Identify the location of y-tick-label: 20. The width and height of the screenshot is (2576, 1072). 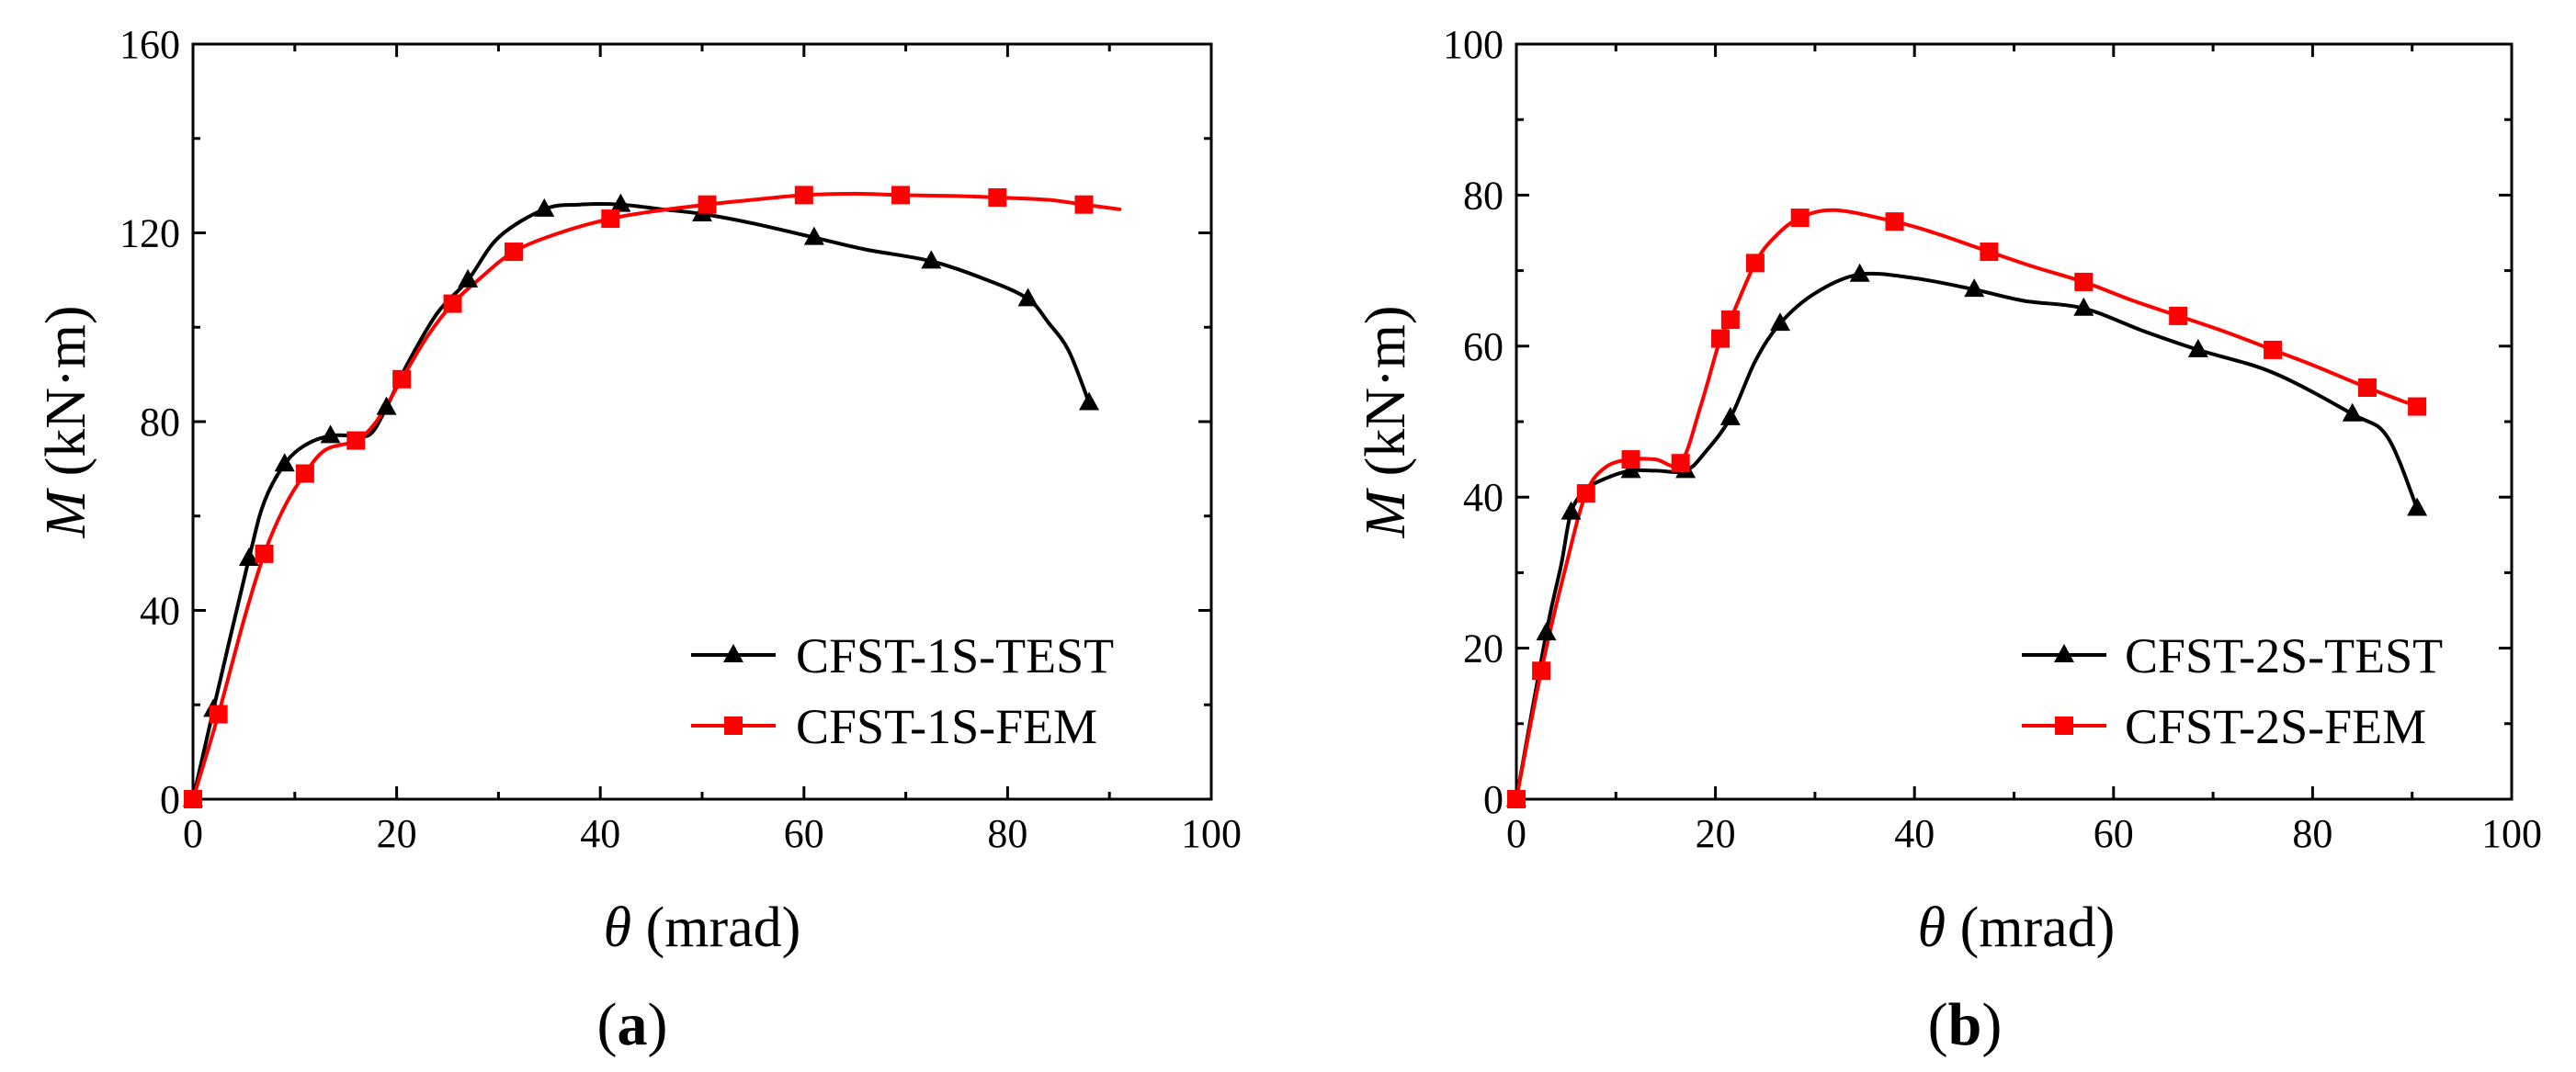
(1483, 648).